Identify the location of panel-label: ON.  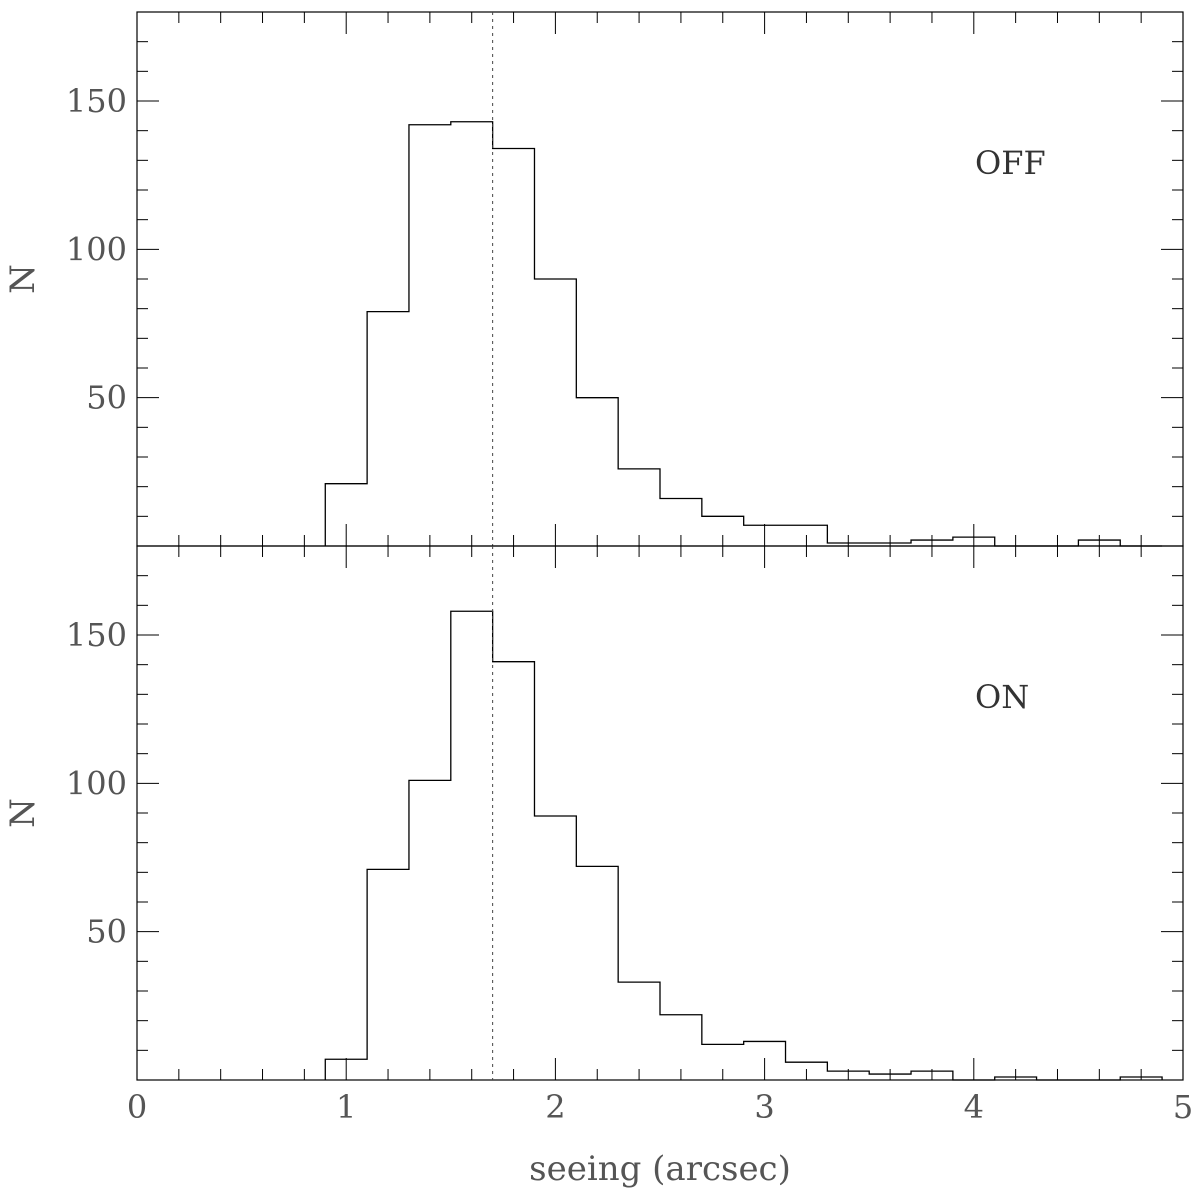
(1002, 697).